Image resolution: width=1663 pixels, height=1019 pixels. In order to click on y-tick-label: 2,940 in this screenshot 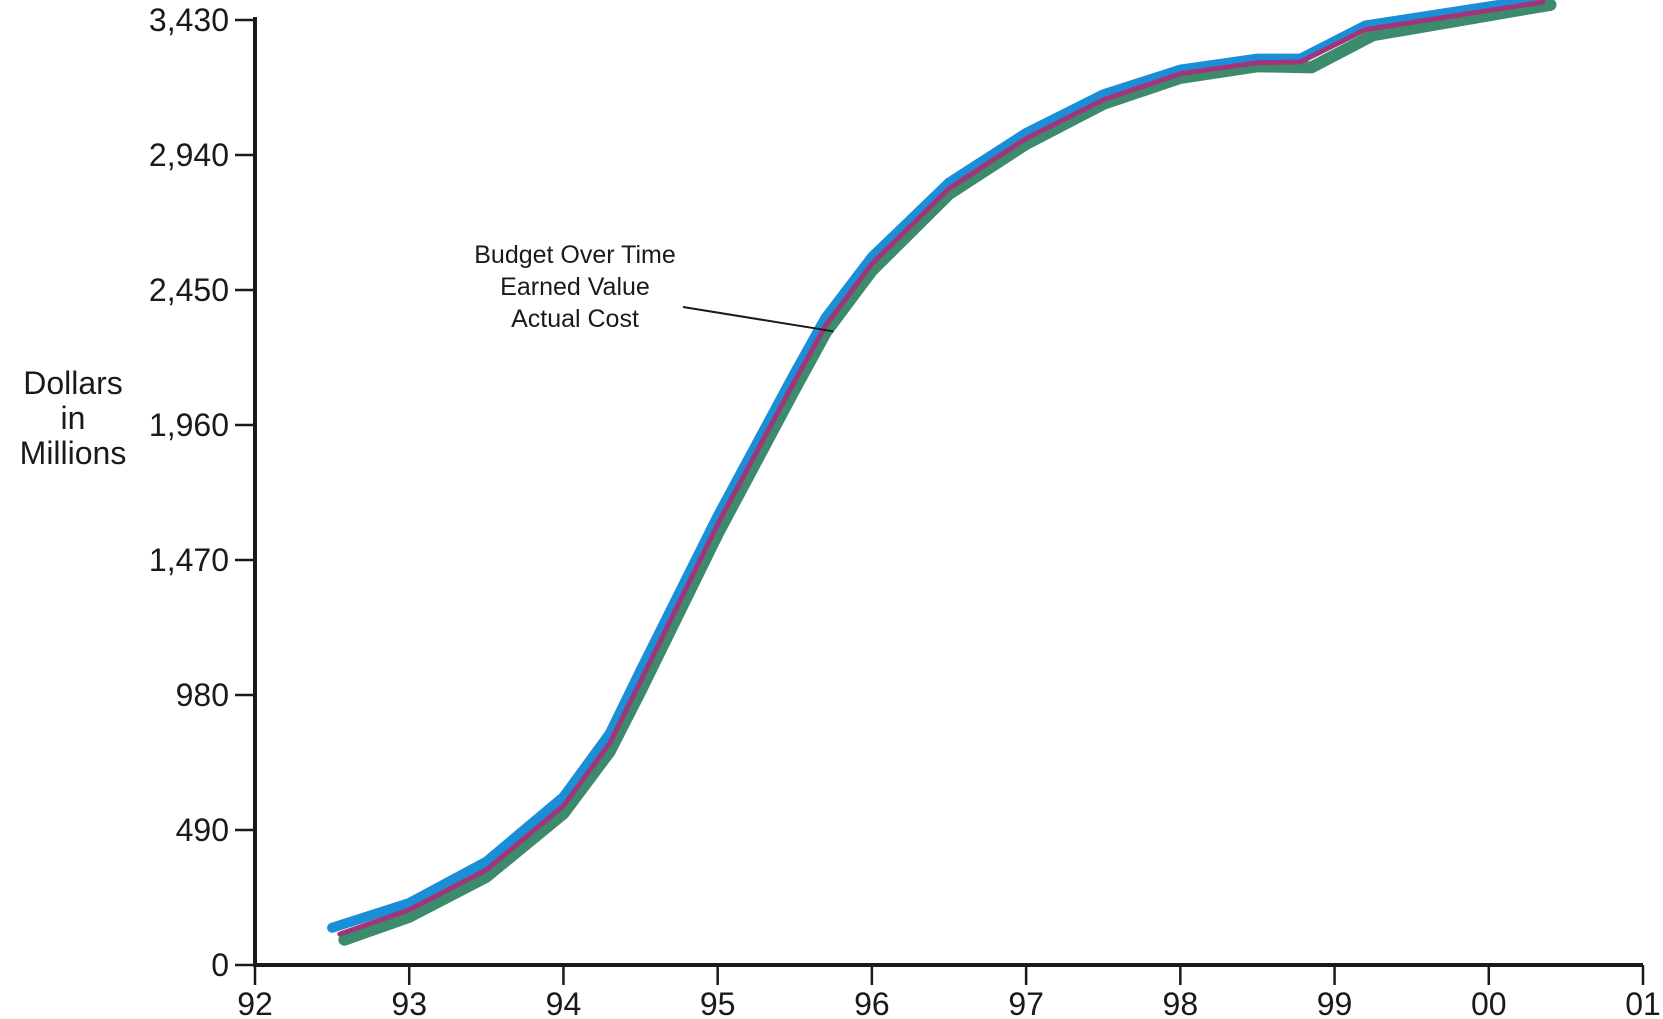, I will do `click(189, 155)`.